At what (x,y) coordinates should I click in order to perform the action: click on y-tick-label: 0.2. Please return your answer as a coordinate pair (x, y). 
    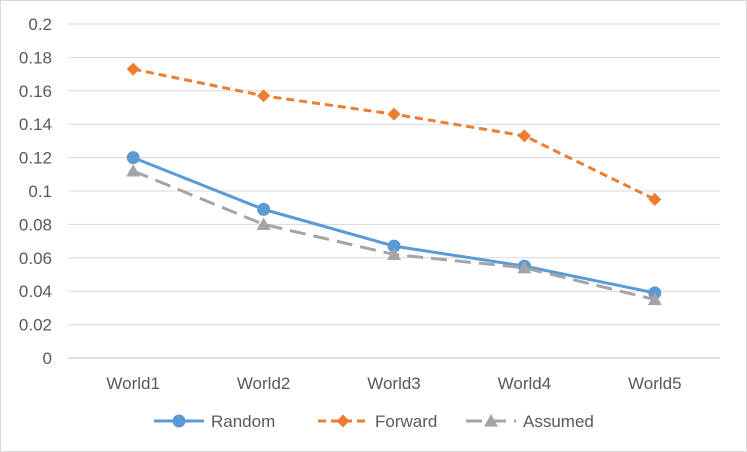
    Looking at the image, I should click on (40, 24).